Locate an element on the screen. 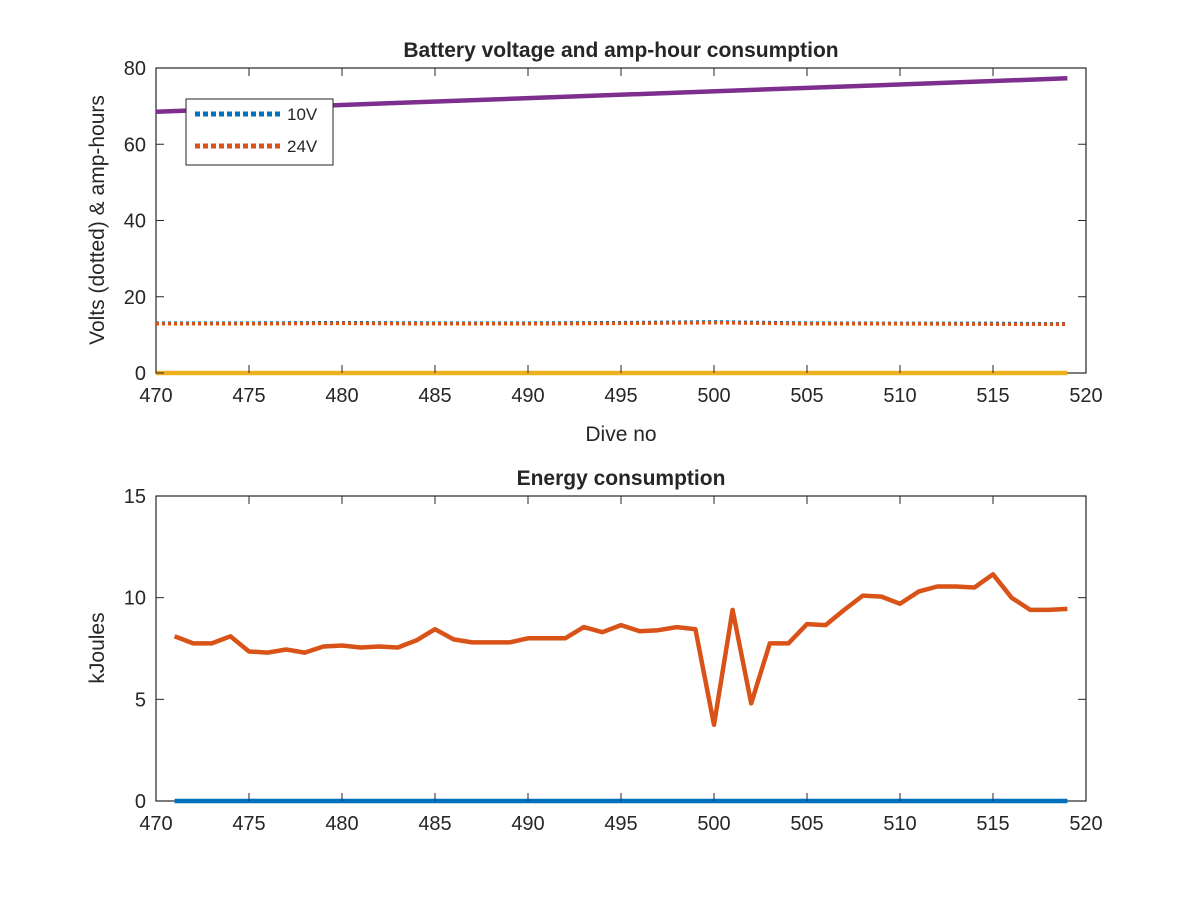 Image resolution: width=1200 pixels, height=900 pixels. y-tick-label: 40 is located at coordinates (135, 222).